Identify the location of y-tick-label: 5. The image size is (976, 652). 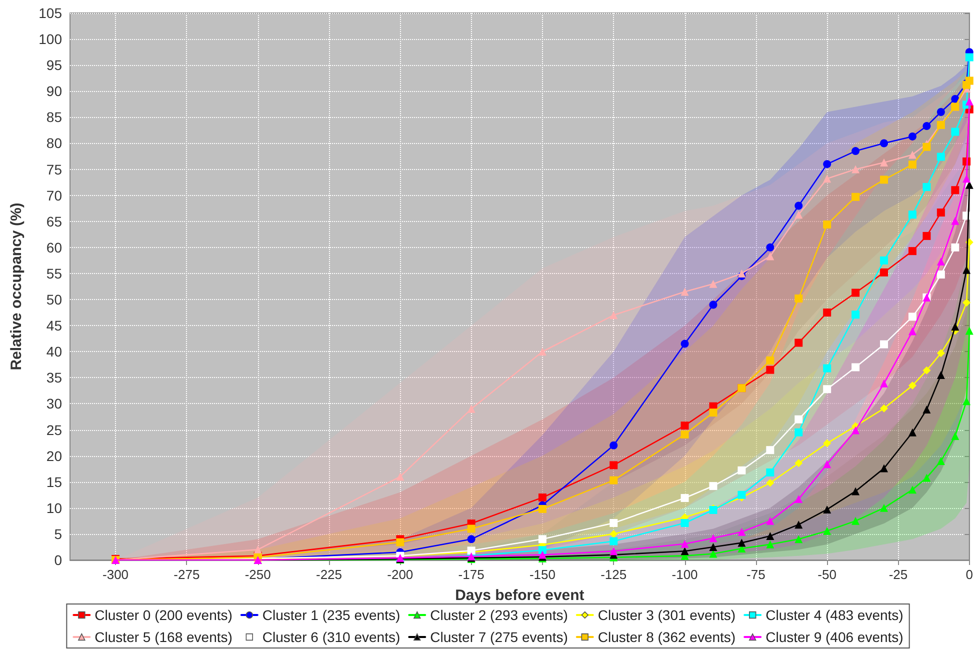
(58, 534).